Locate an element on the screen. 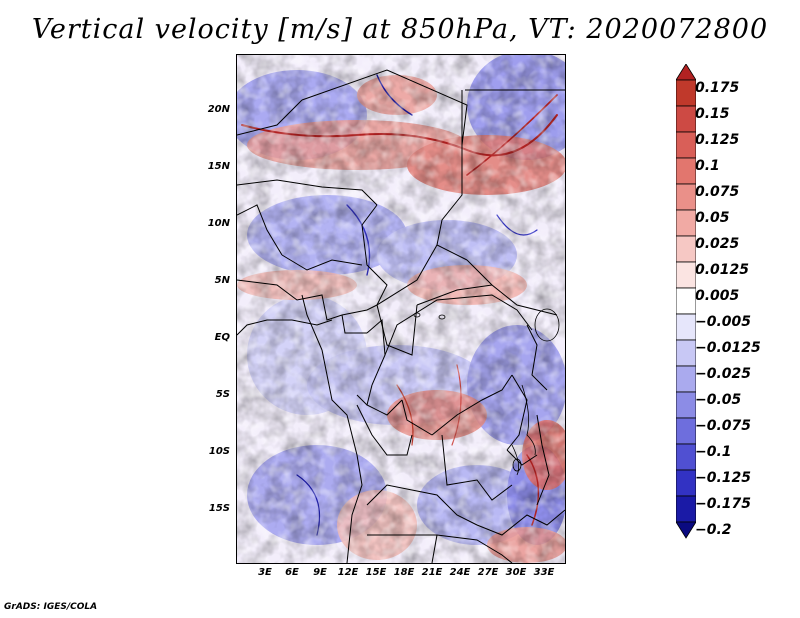 The image size is (800, 618). colorbar-label: −0.005 is located at coordinates (723, 322).